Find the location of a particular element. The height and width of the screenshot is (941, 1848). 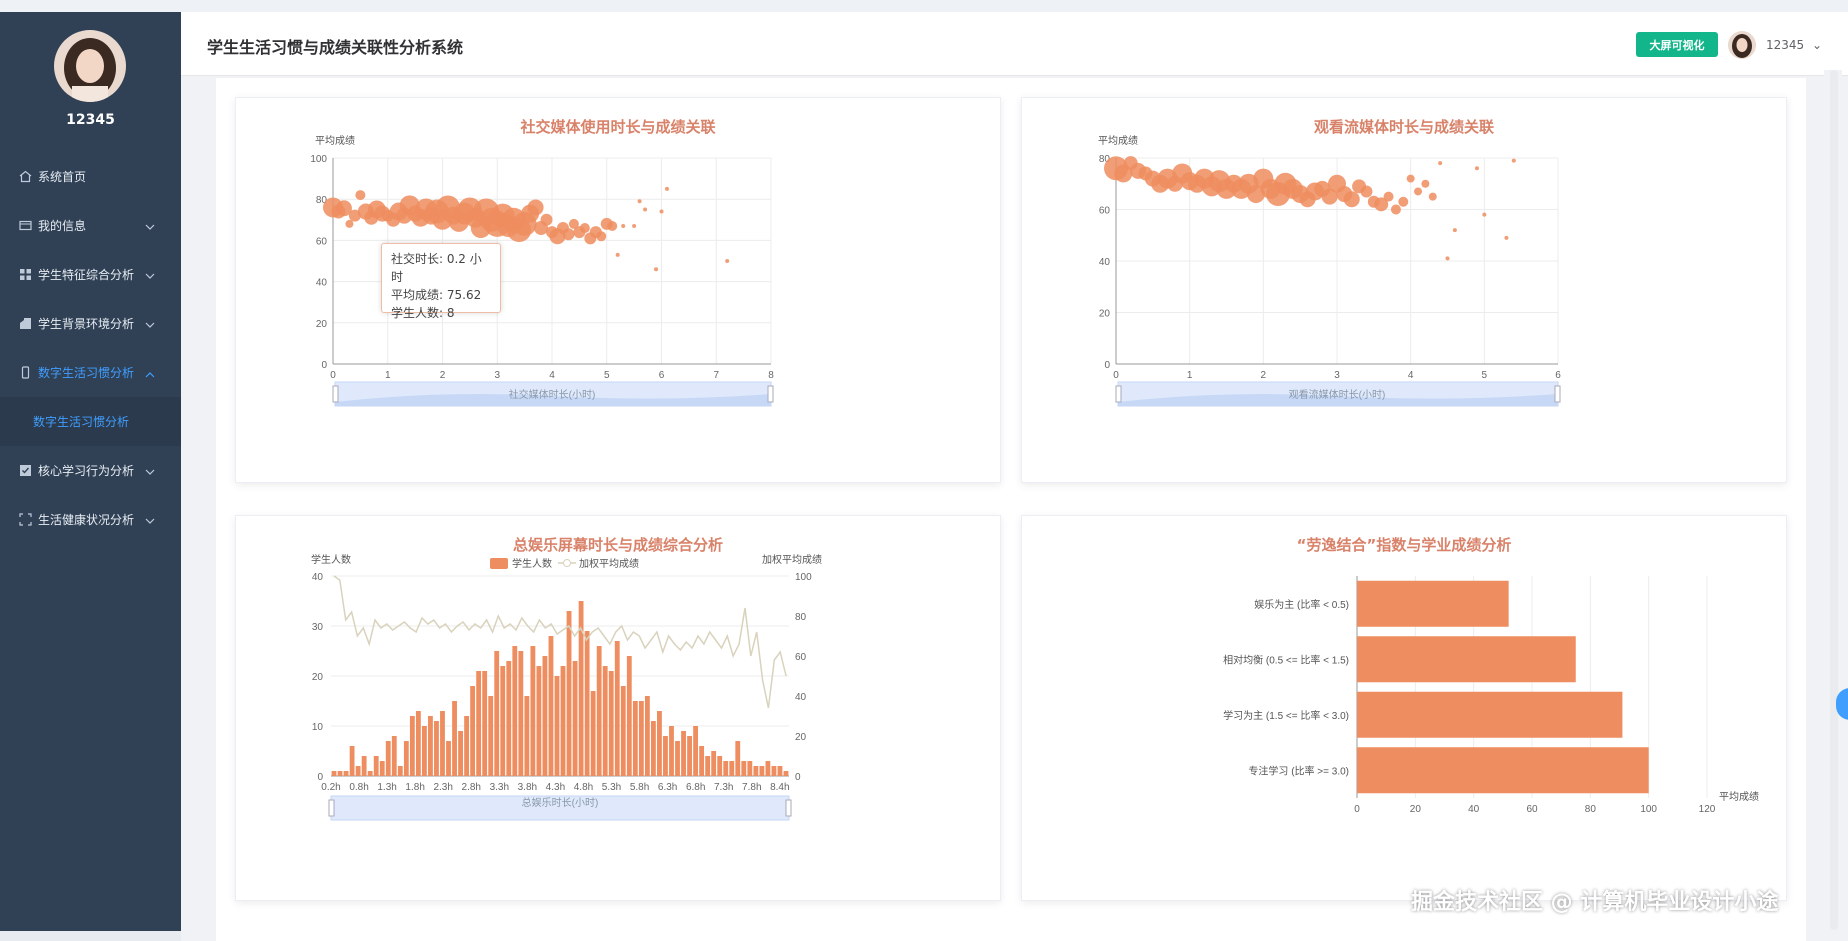

y-category-label: 学习为主 (1.5 <= 比率 < 3.0) is located at coordinates (1286, 715).